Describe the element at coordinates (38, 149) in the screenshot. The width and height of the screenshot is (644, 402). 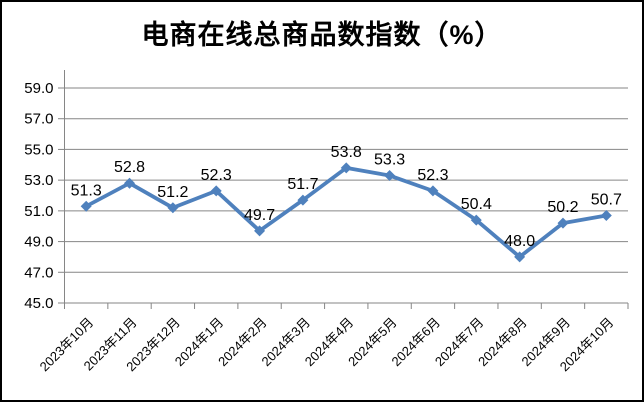
I see `y-tick-label: 55.0` at that location.